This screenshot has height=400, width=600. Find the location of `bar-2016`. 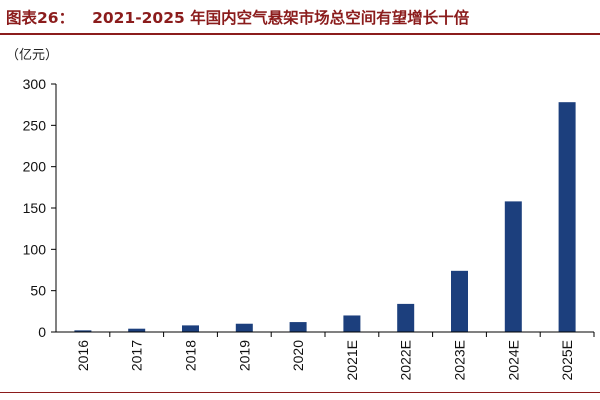

bar-2016 is located at coordinates (83, 331).